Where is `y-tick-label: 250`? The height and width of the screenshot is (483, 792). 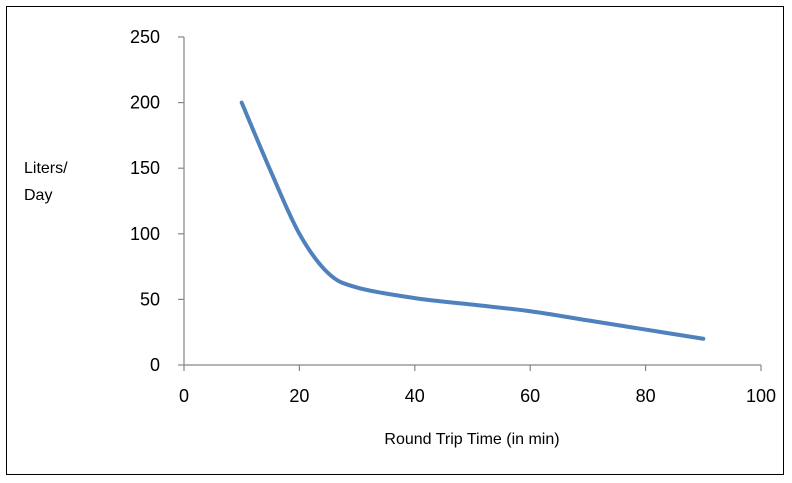 y-tick-label: 250 is located at coordinates (145, 37).